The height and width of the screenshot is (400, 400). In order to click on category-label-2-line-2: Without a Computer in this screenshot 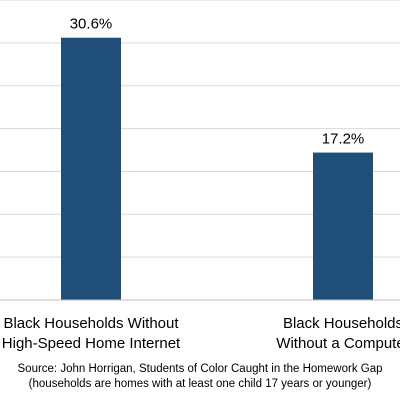, I will do `click(338, 343)`.